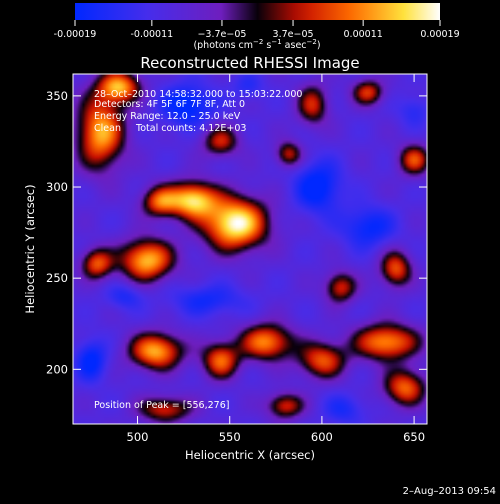 This screenshot has height=504, width=500. Describe the element at coordinates (170, 128) in the screenshot. I see `annotation-algorithm: Clean Total counts: 4.12E+03` at that location.